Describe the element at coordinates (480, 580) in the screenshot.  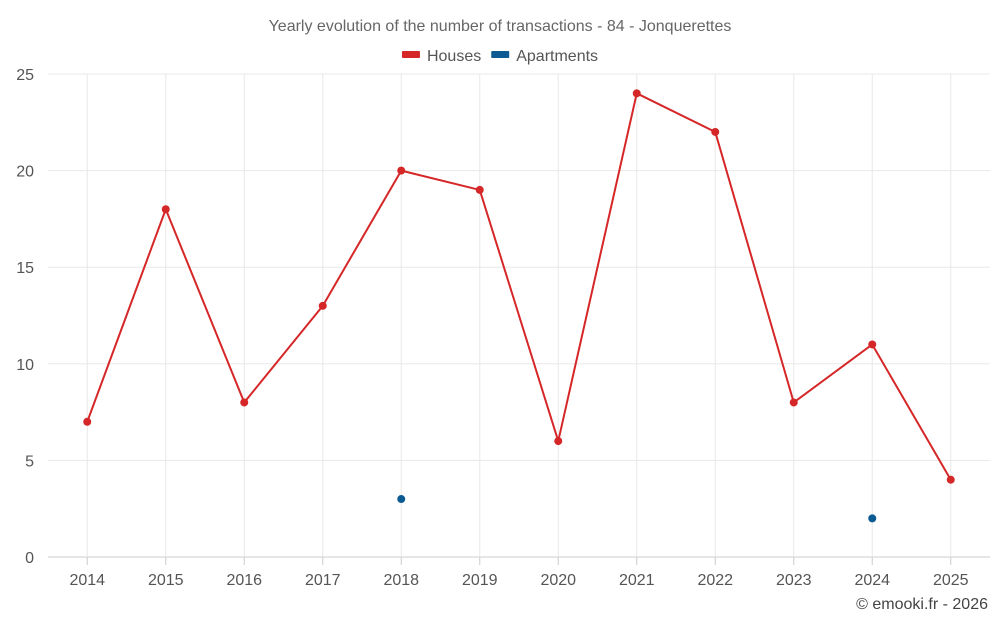
I see `x-tick-label: 2019` at that location.